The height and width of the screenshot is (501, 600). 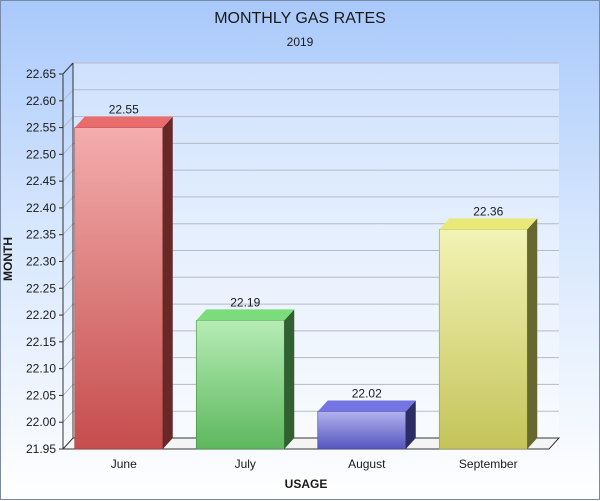 I want to click on y-tick-label: 22.05, so click(x=41, y=395).